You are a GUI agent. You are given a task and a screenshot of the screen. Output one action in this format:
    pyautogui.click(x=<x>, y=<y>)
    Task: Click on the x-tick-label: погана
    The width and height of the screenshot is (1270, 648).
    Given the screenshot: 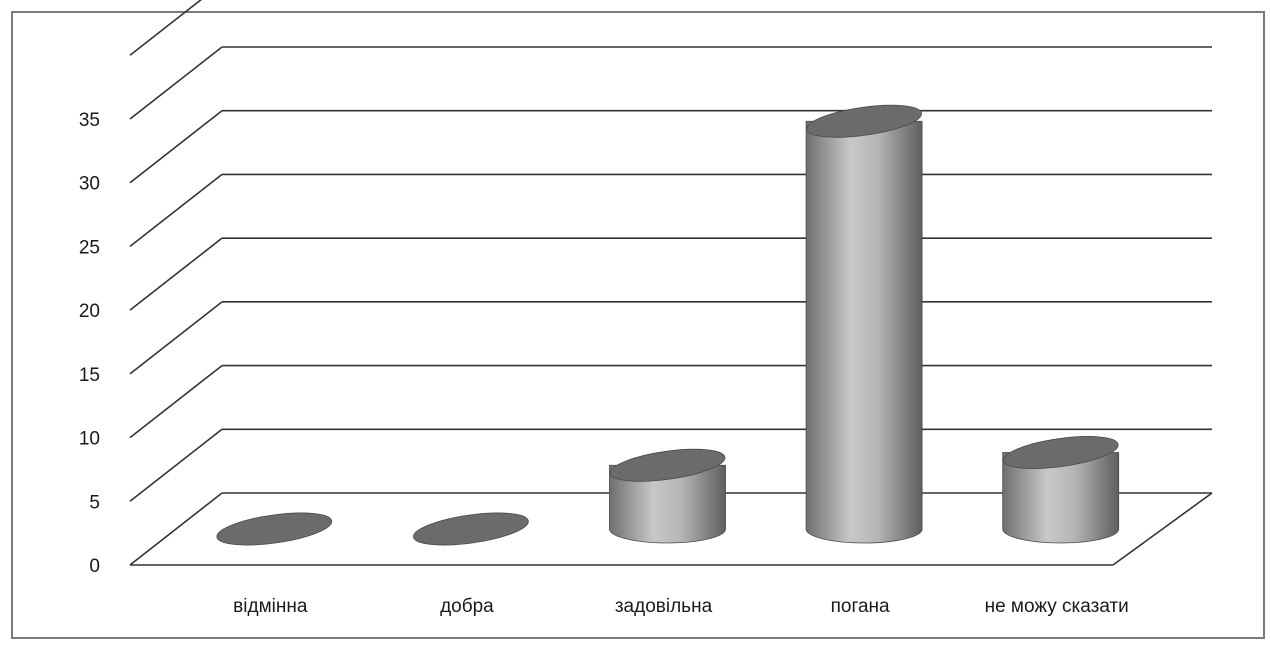 What is the action you would take?
    pyautogui.click(x=860, y=606)
    